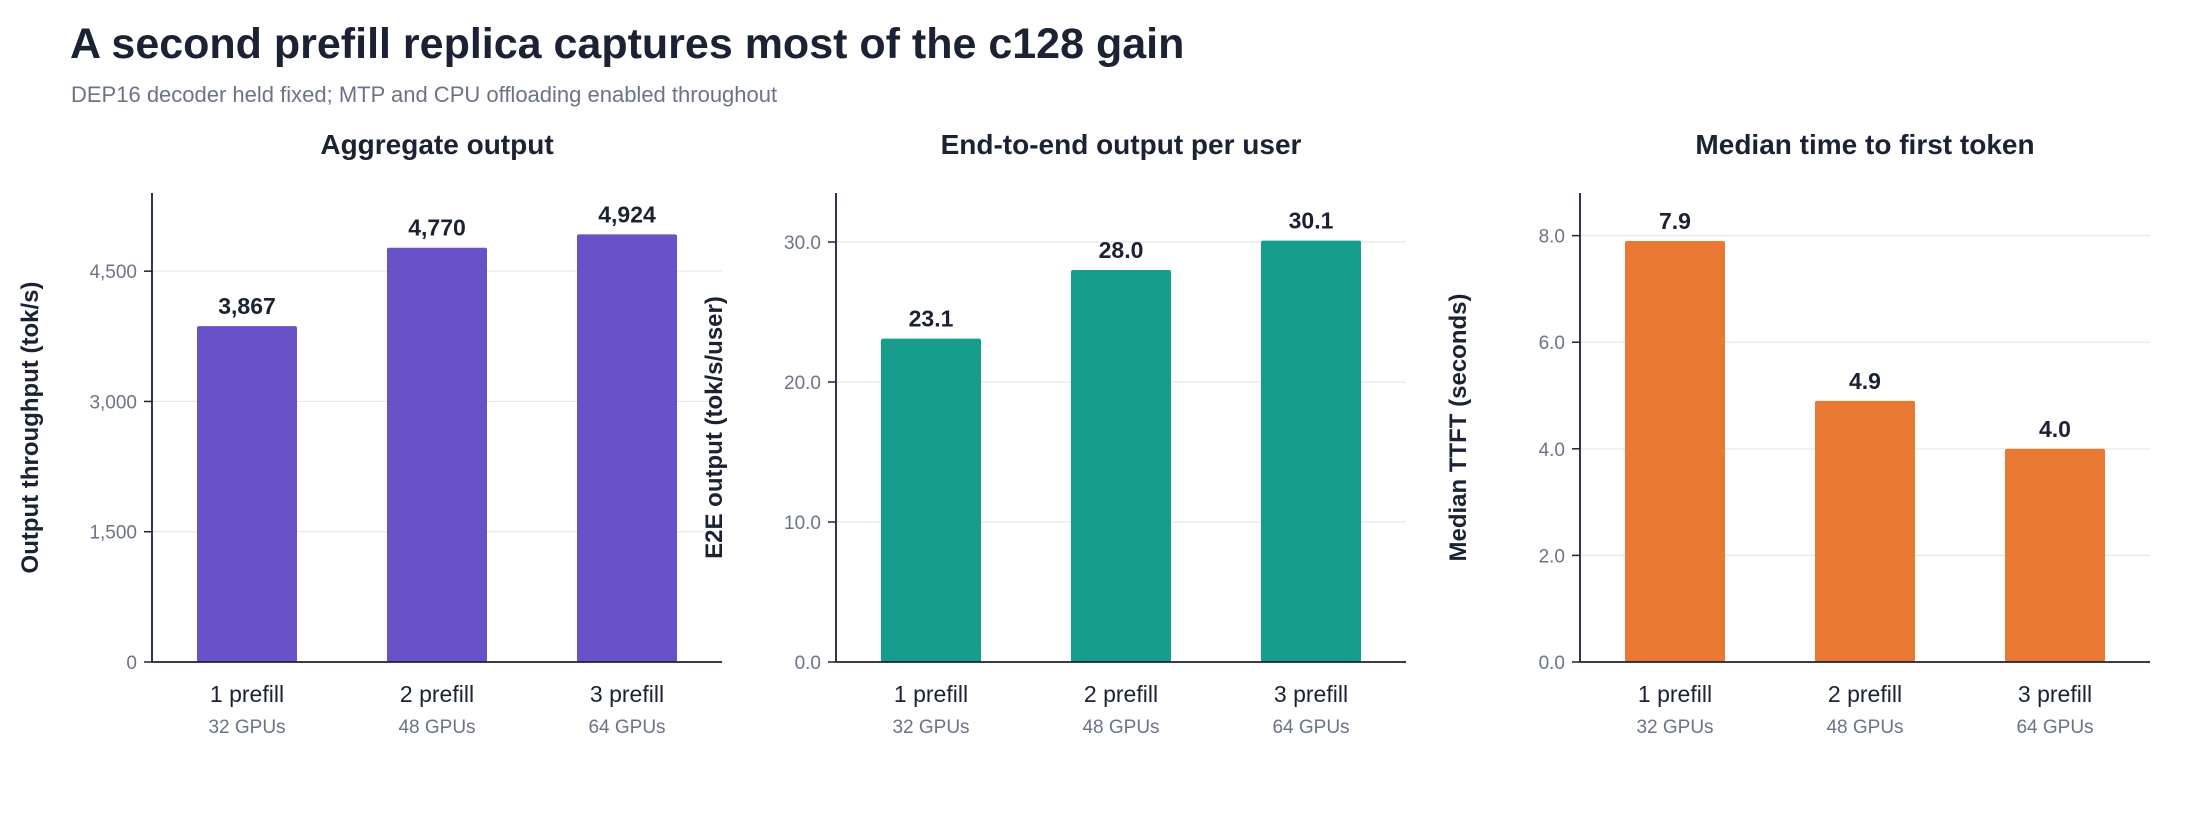 This screenshot has height=820, width=2200. I want to click on chart-1-category-label: 3 prefill, so click(627, 694).